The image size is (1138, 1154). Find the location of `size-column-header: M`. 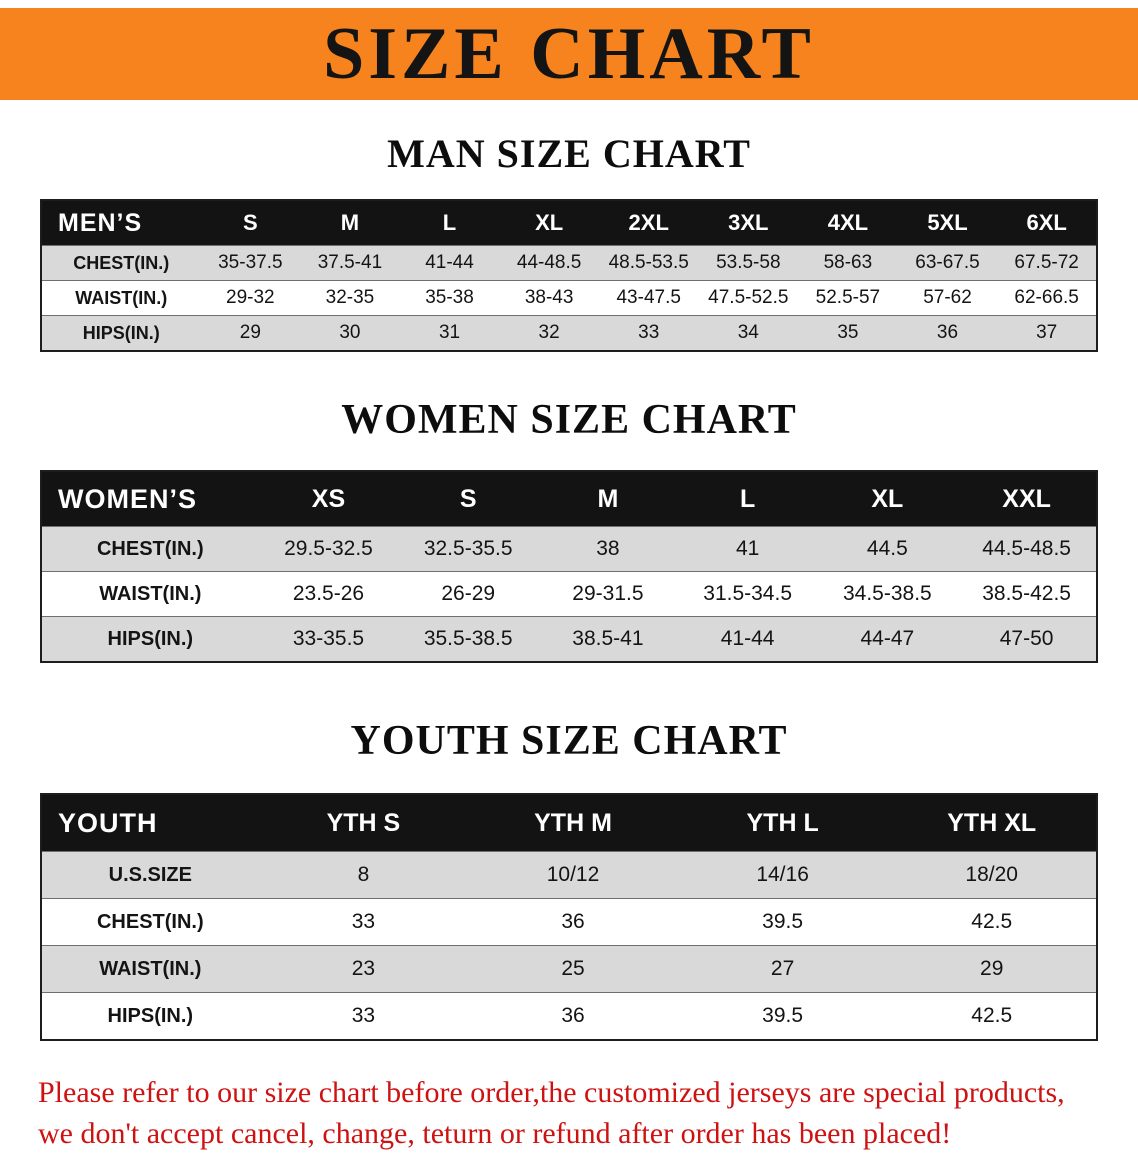

size-column-header: M is located at coordinates (350, 223).